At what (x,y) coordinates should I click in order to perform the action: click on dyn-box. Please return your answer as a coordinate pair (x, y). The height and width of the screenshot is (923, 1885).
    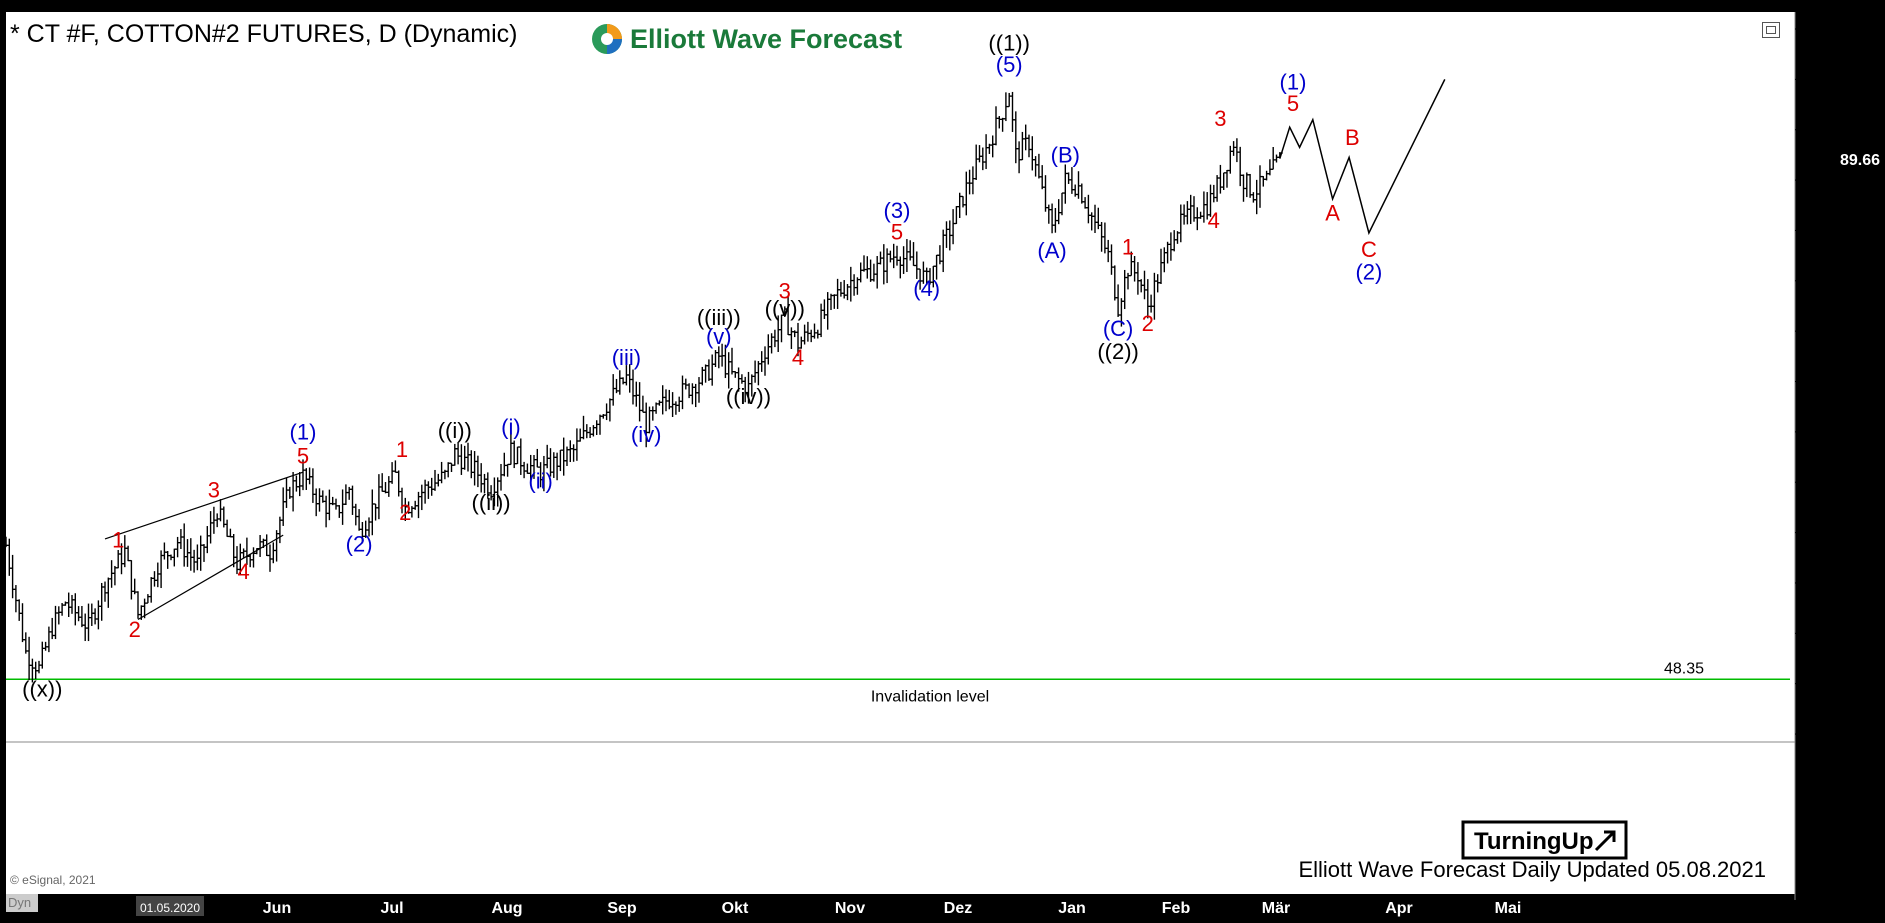
    Looking at the image, I should click on (22, 903).